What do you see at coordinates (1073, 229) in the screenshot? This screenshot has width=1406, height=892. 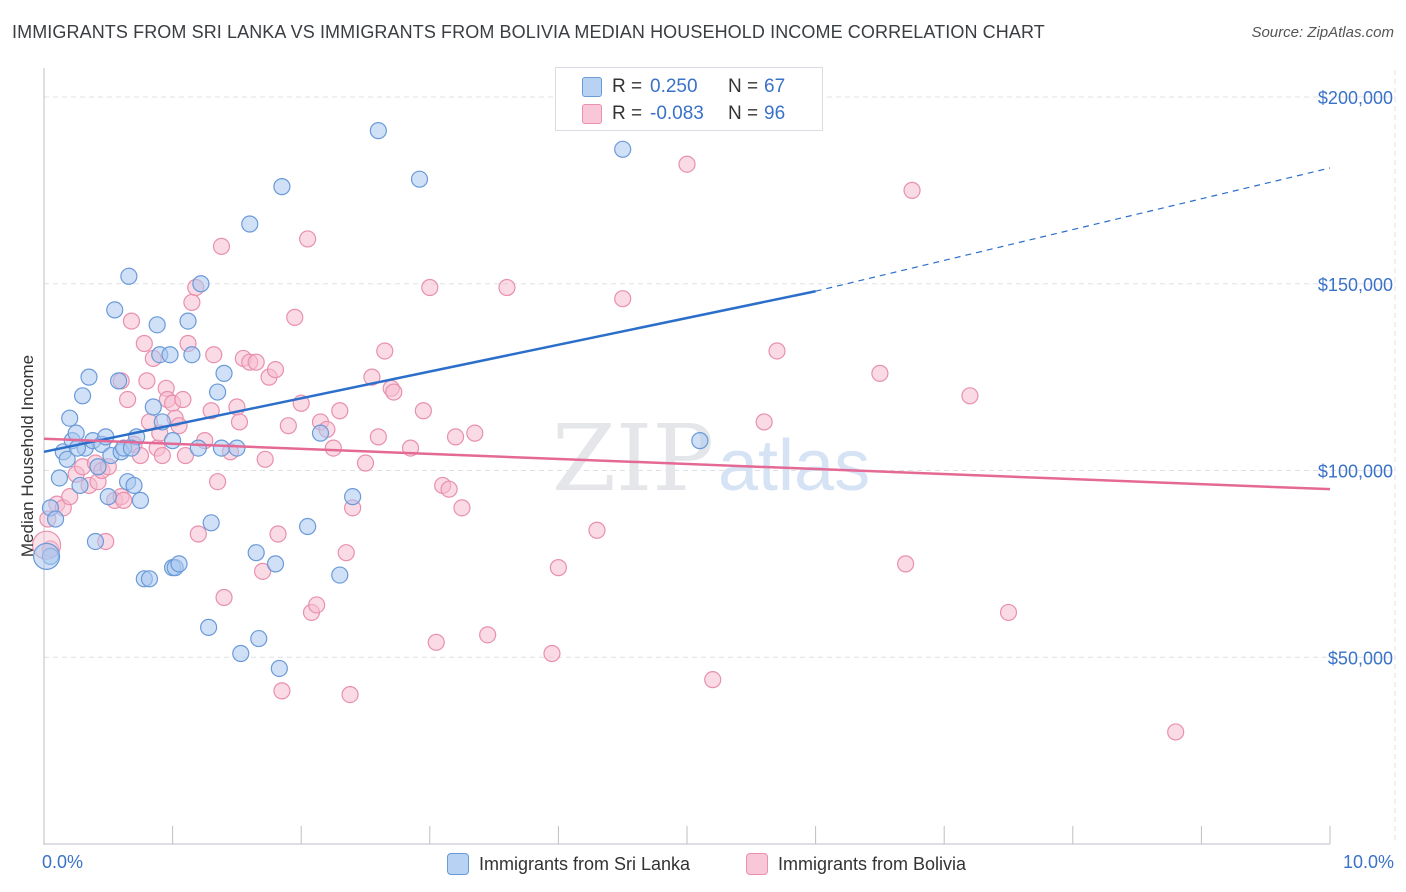 I see `sri-lanka-trend-extension` at bounding box center [1073, 229].